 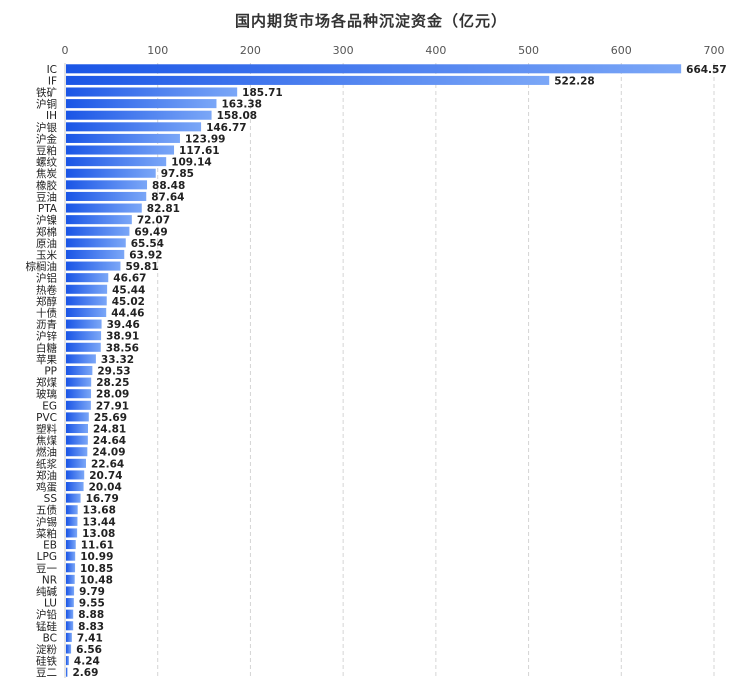 What do you see at coordinates (46, 220) in the screenshot?
I see `category-label: 沪镍` at bounding box center [46, 220].